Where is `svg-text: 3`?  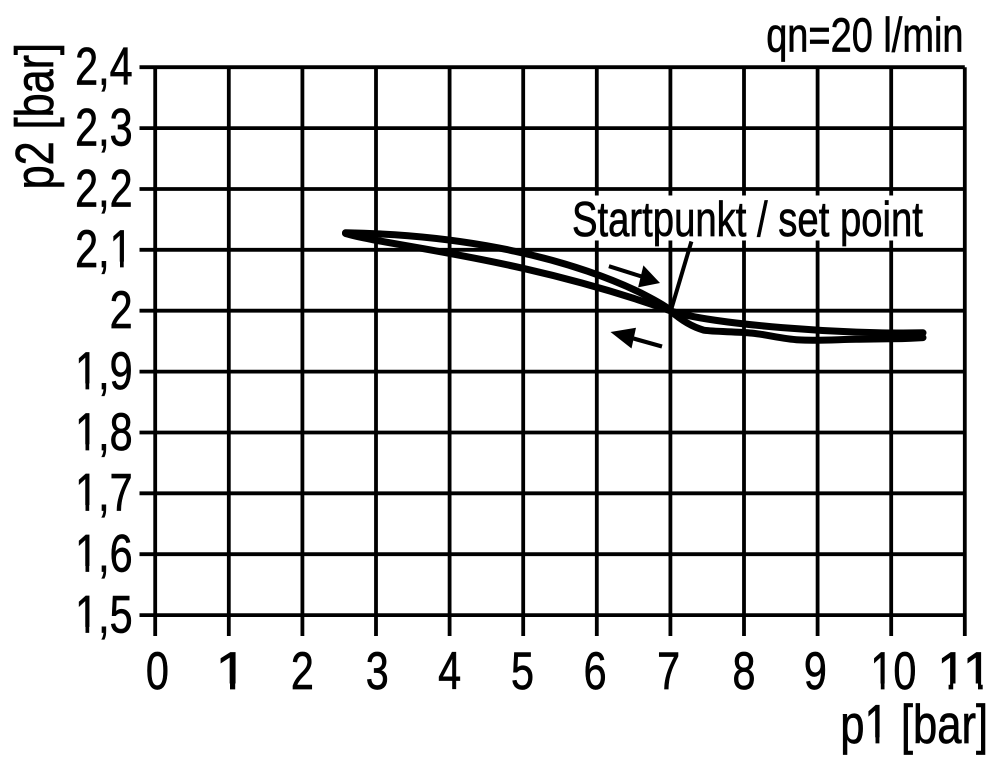
svg-text: 3 is located at coordinates (377, 671).